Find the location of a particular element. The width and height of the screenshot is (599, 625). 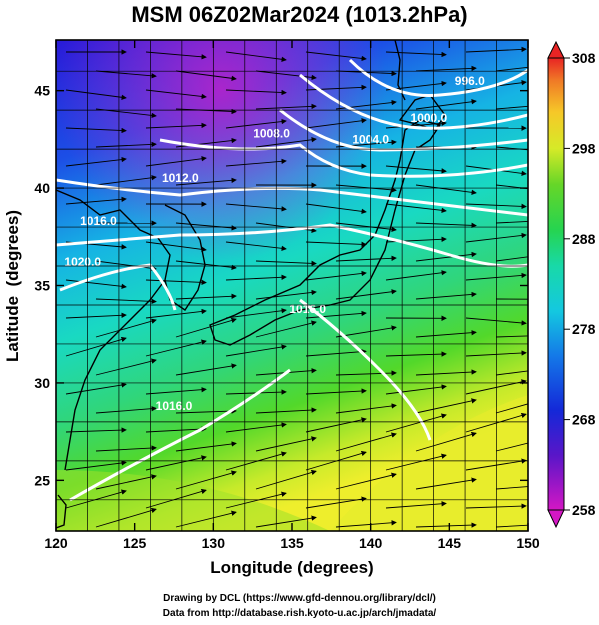

x-tick-label: 120 is located at coordinates (56, 543).